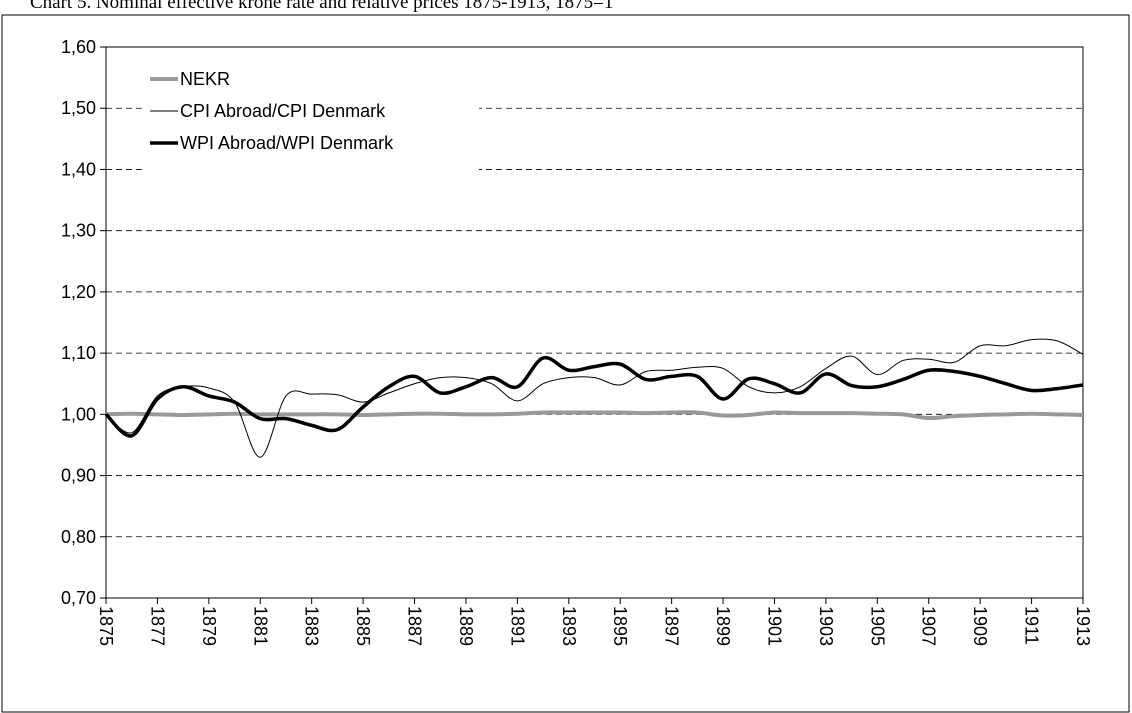 The width and height of the screenshot is (1132, 713). Describe the element at coordinates (78, 231) in the screenshot. I see `y-tick-label: 1,30` at that location.